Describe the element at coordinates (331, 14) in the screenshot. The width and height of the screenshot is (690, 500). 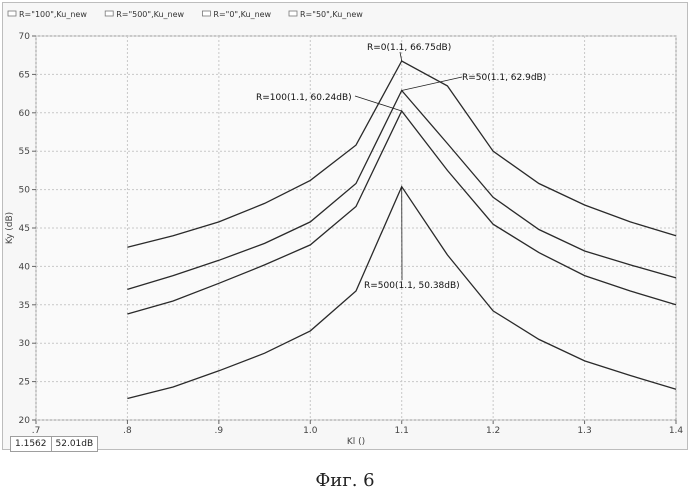
I see `legend-label: R="50",Ku_new` at that location.